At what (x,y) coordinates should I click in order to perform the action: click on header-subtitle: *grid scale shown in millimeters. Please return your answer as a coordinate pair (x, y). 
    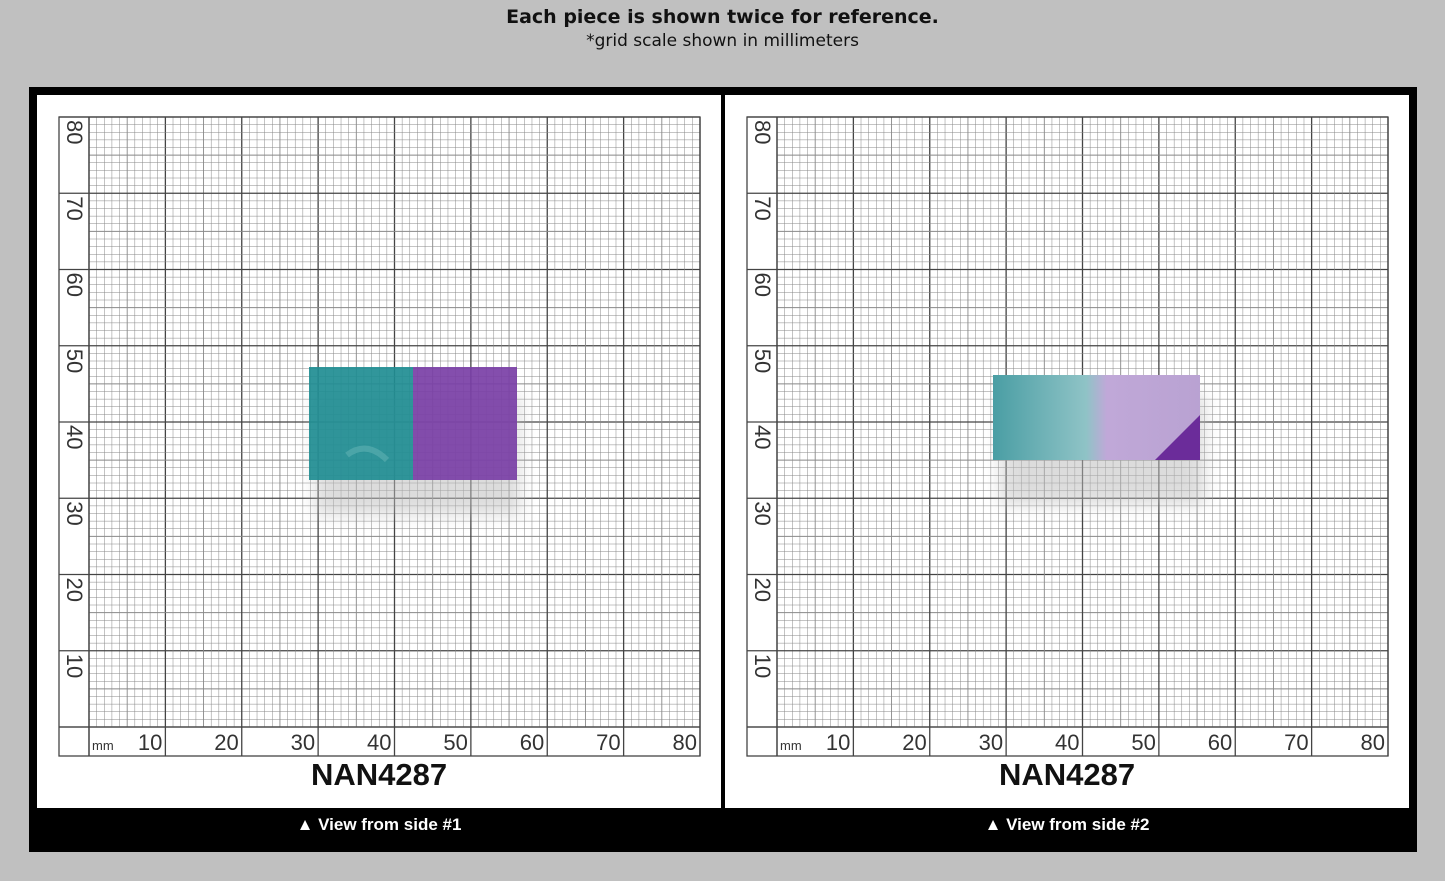
    Looking at the image, I should click on (722, 41).